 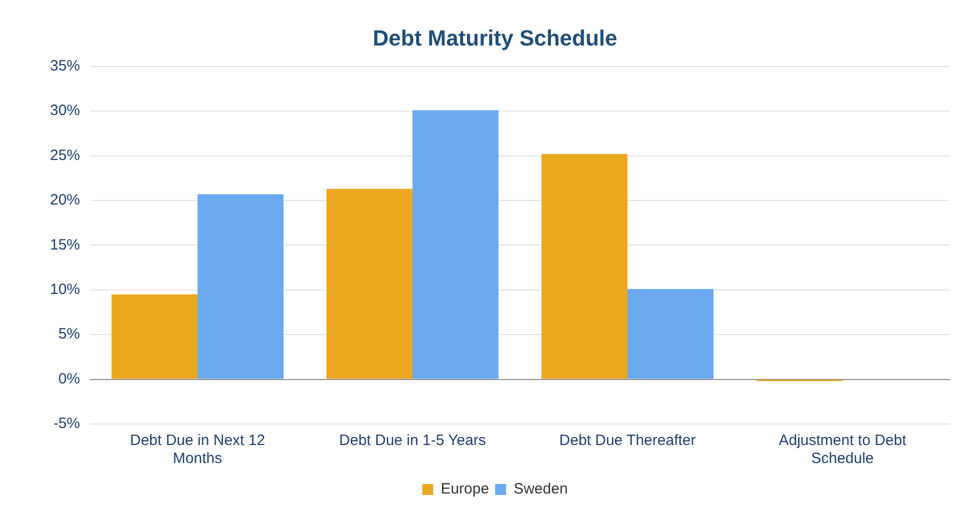 What do you see at coordinates (495, 37) in the screenshot?
I see `chart-title: Debt Maturity Schedule` at bounding box center [495, 37].